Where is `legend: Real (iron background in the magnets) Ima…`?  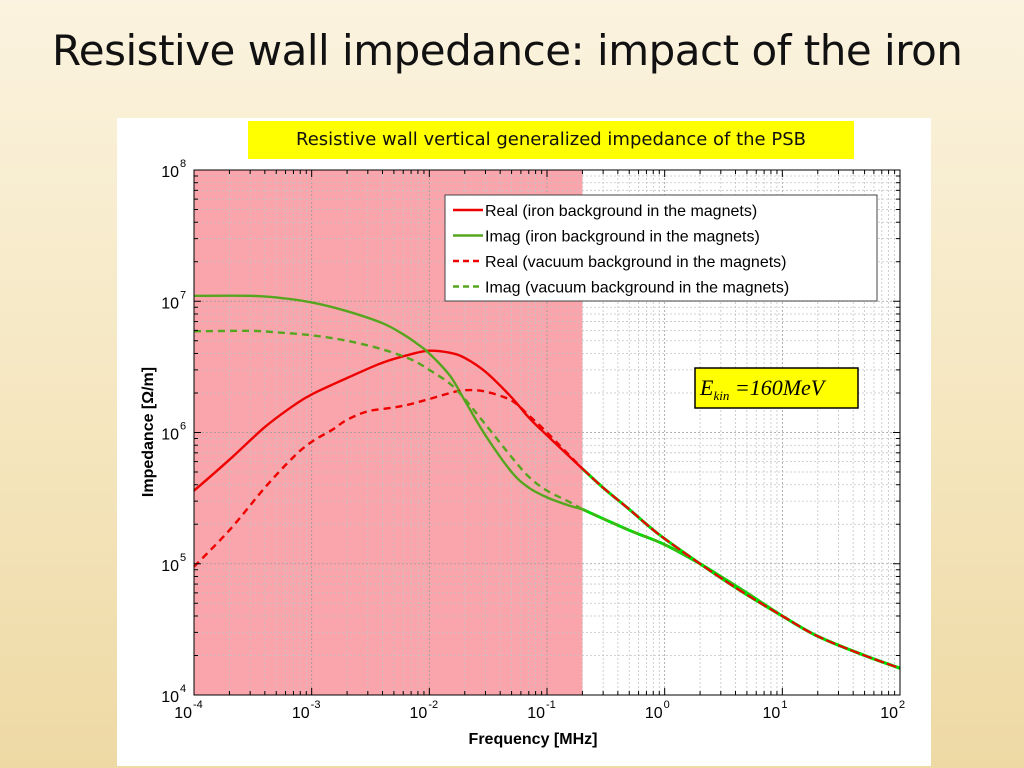
legend: Real (iron background in the magnets) Ima… is located at coordinates (661, 248).